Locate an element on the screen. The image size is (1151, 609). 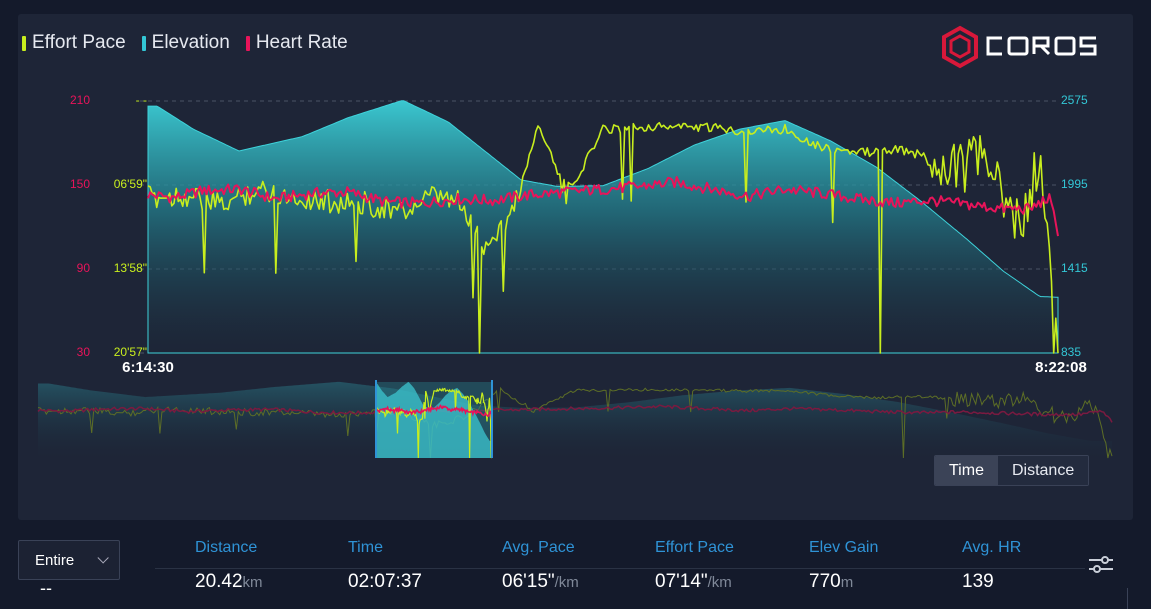
elevation-tick-label: 1415 is located at coordinates (1074, 268).